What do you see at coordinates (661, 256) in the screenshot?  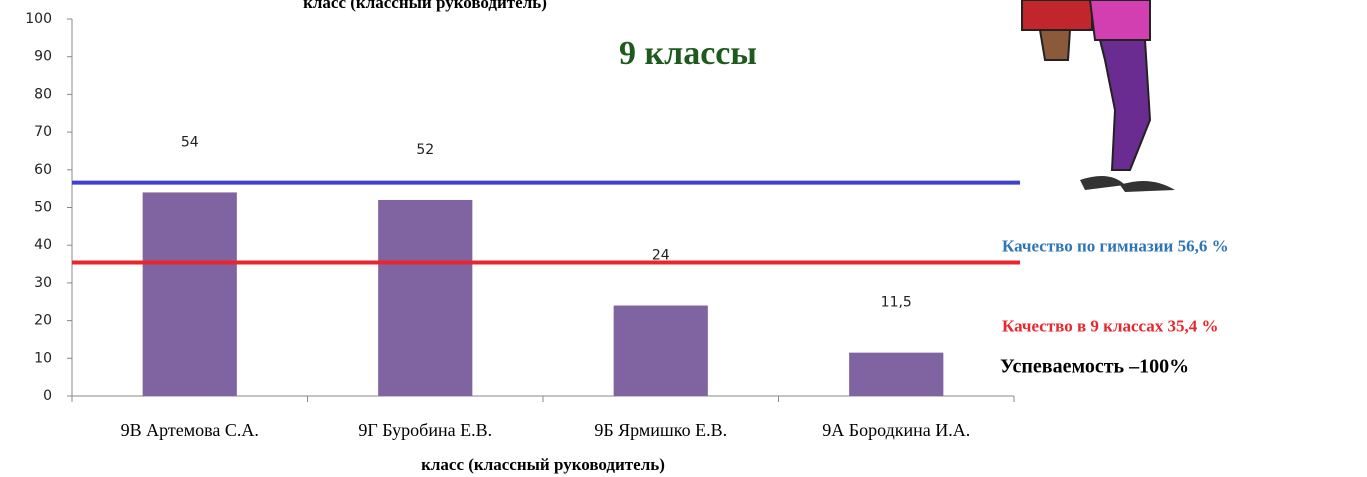 I see `value-label: 24` at bounding box center [661, 256].